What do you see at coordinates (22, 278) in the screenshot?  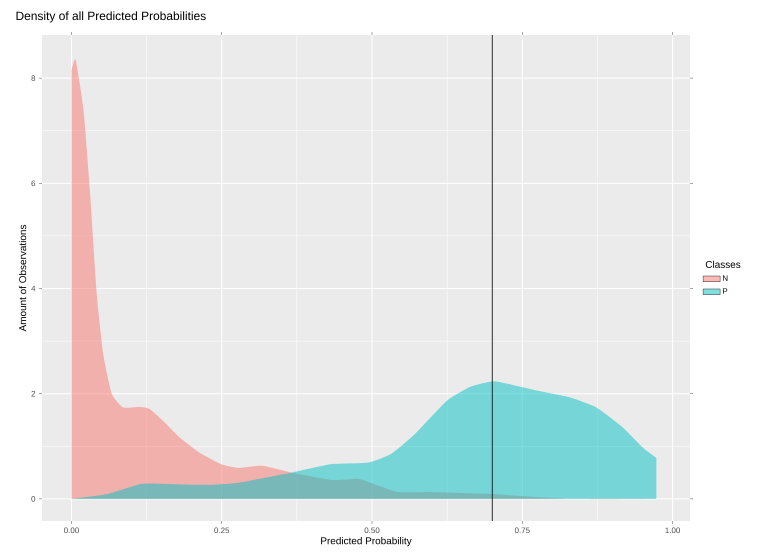 I see `y-axis-title: Amount of Observations` at bounding box center [22, 278].